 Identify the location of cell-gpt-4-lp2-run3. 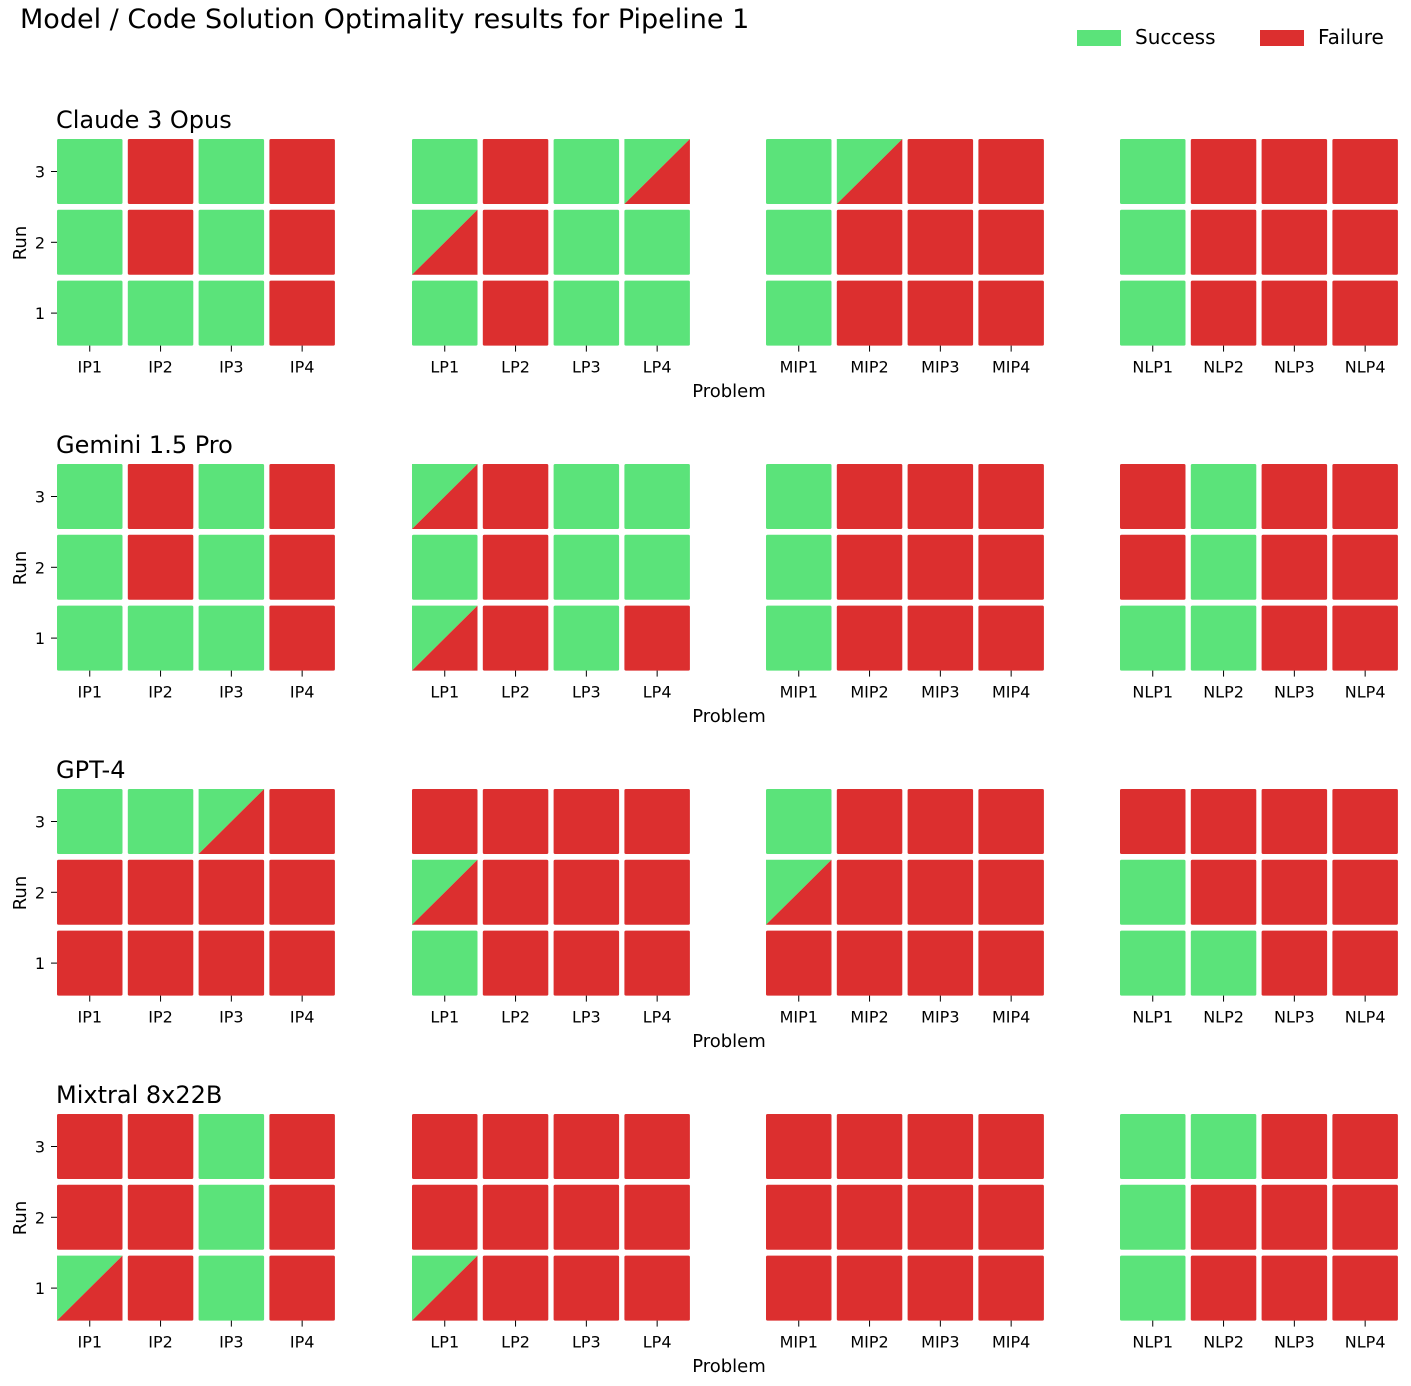
(515, 821).